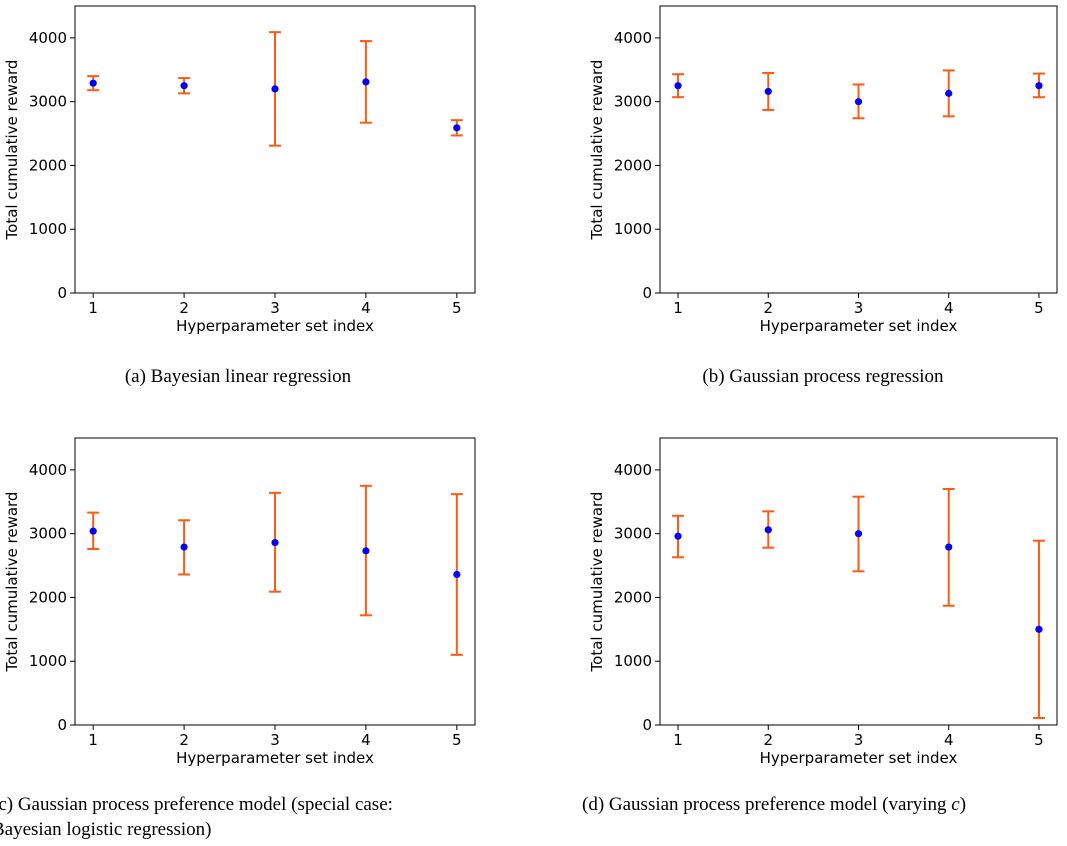 The height and width of the screenshot is (846, 1067). What do you see at coordinates (48, 229) in the screenshot?
I see `y-tick-label-a: 1000` at bounding box center [48, 229].